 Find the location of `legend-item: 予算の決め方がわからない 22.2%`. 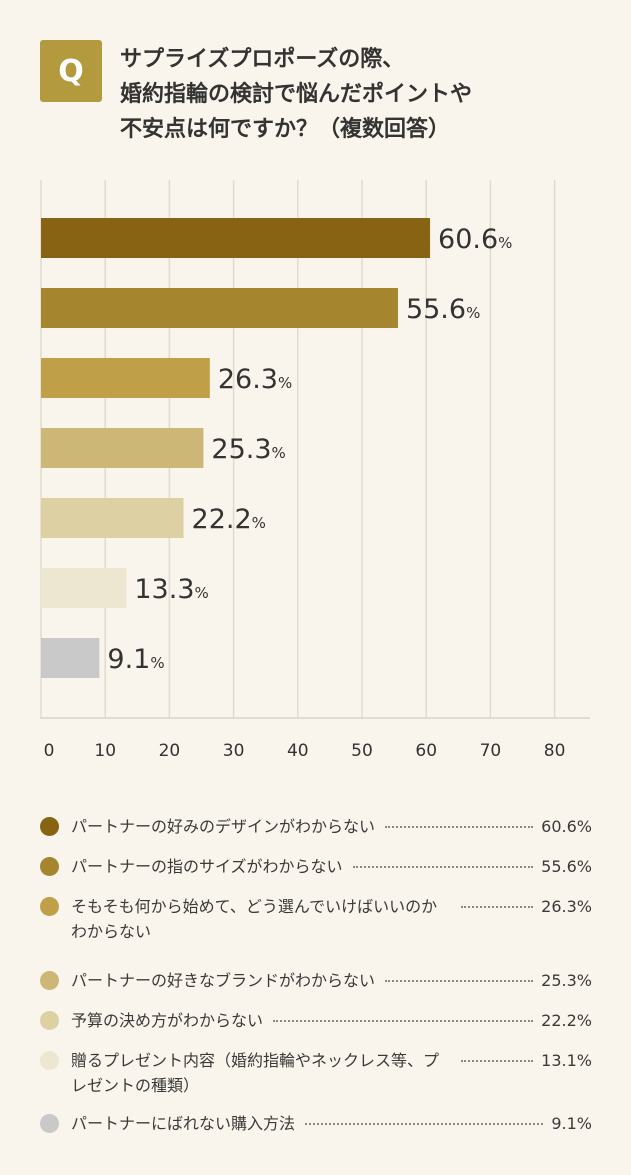

legend-item: 予算の決め方がわからない 22.2% is located at coordinates (316, 1020).